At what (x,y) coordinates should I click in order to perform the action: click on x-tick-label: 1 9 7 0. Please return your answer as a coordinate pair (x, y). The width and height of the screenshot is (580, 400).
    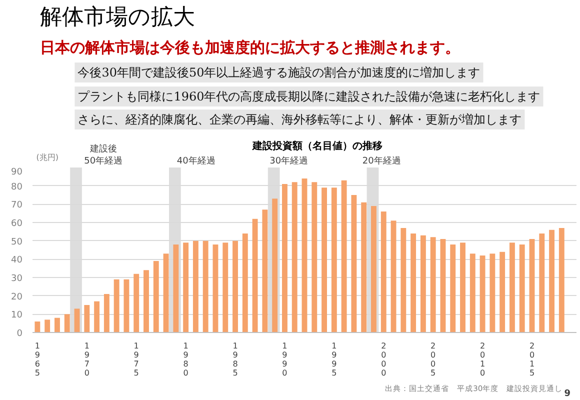
    Looking at the image, I should click on (87, 360).